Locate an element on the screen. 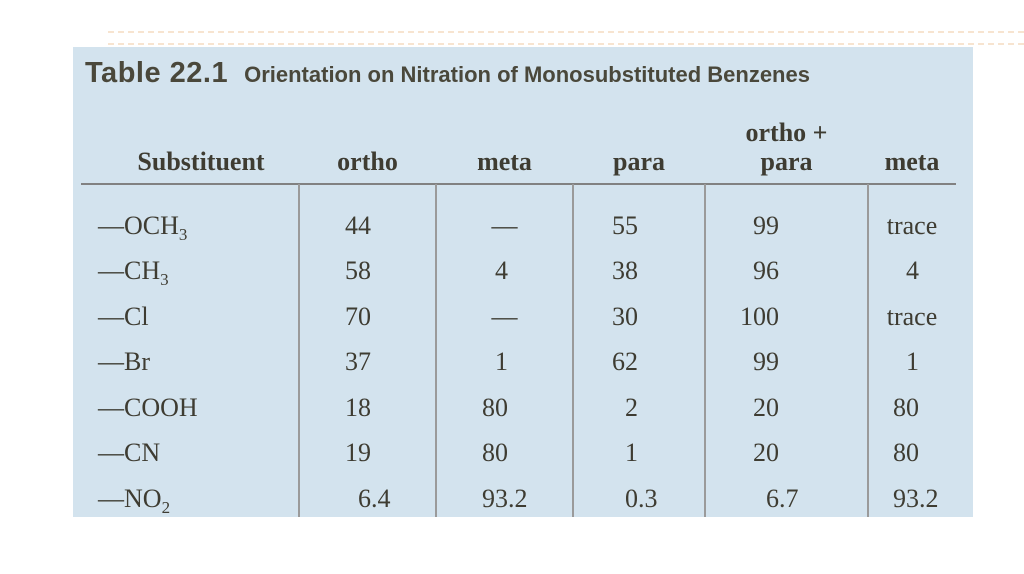 This screenshot has width=1024, height=574. meta-cell: 93.2 is located at coordinates (505, 498).